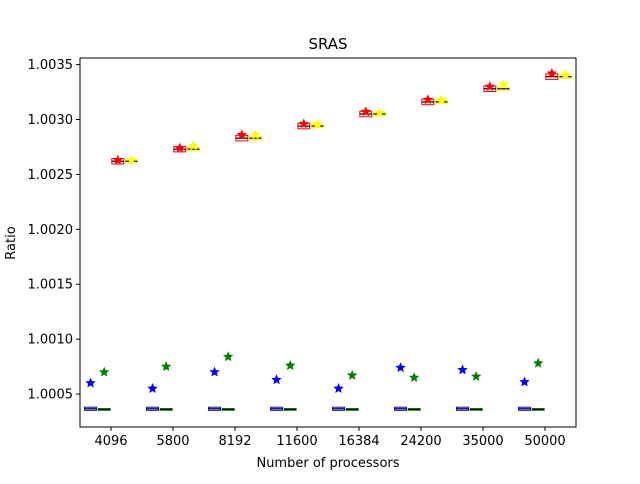 The width and height of the screenshot is (640, 484). I want to click on x-tick-label: 16384, so click(358, 441).